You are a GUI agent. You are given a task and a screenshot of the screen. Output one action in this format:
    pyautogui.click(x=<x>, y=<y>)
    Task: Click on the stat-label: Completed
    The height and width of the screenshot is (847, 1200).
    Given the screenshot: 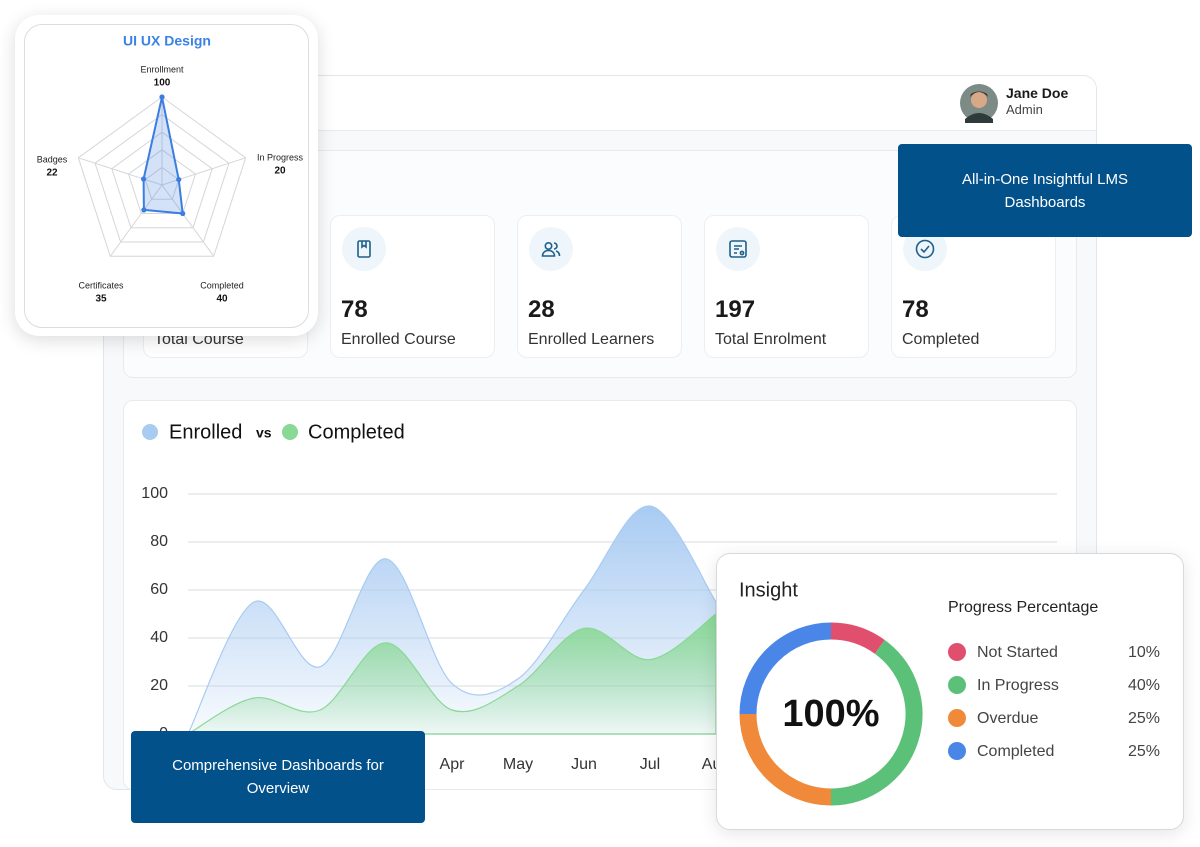 What is the action you would take?
    pyautogui.click(x=941, y=339)
    